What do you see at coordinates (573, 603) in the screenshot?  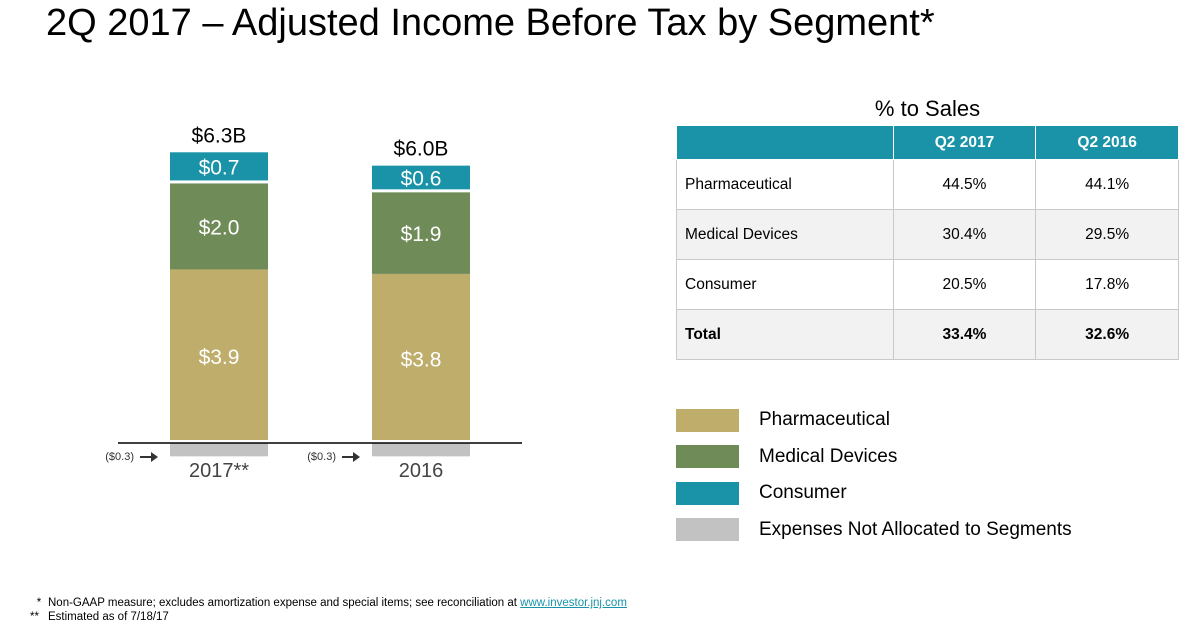 I see `investor-link: www.investor.jnj.com` at bounding box center [573, 603].